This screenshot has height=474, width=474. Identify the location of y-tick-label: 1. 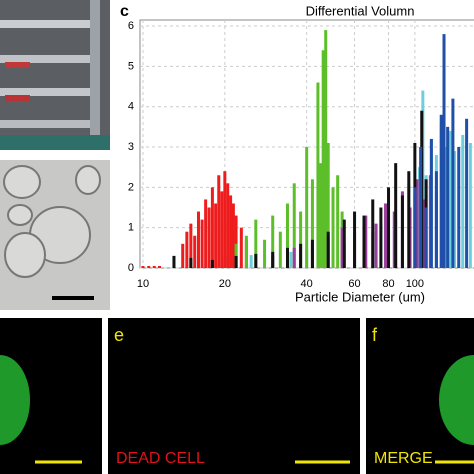
(131, 228).